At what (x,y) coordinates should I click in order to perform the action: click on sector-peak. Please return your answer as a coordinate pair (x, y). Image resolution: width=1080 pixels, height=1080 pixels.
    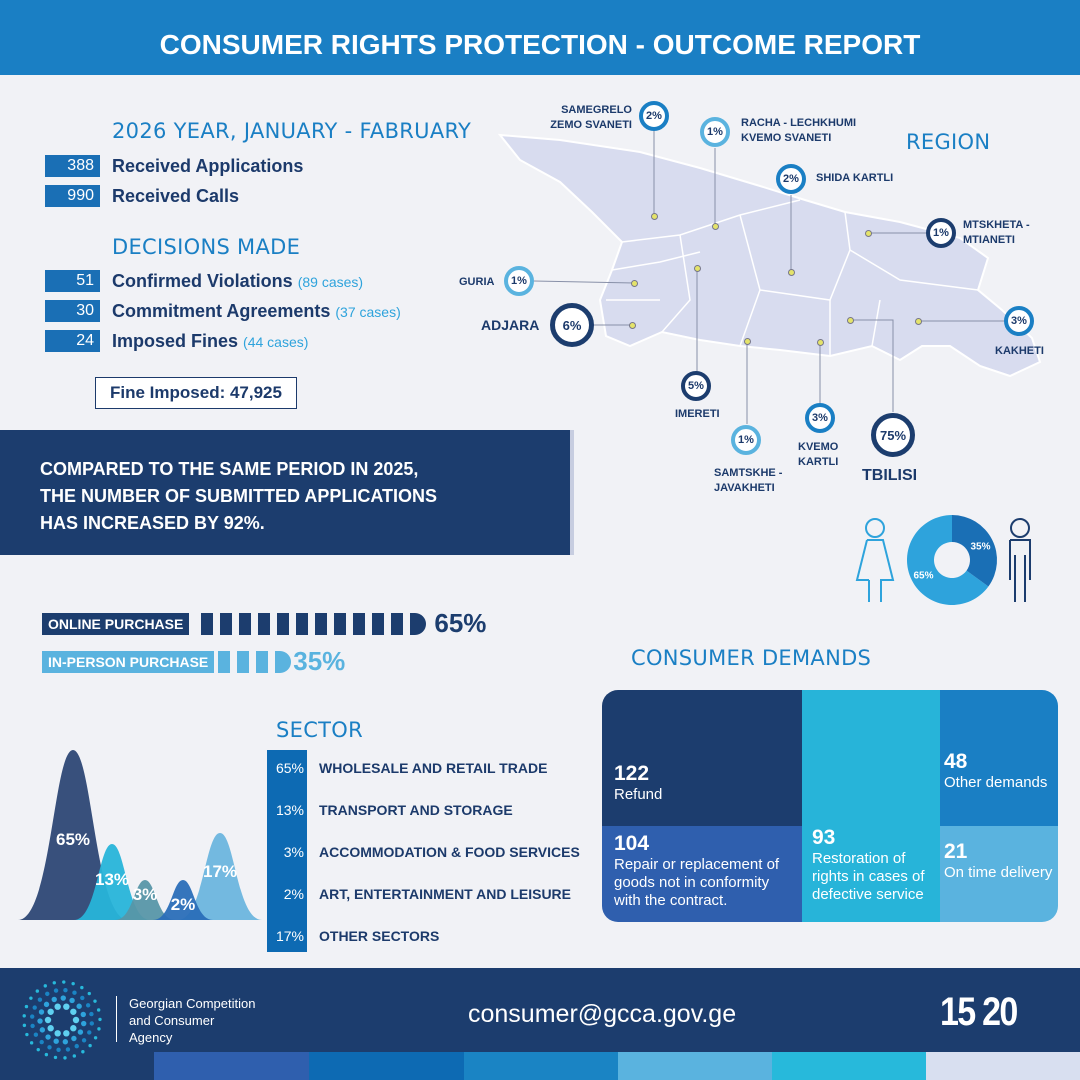
    Looking at the image, I should click on (183, 900).